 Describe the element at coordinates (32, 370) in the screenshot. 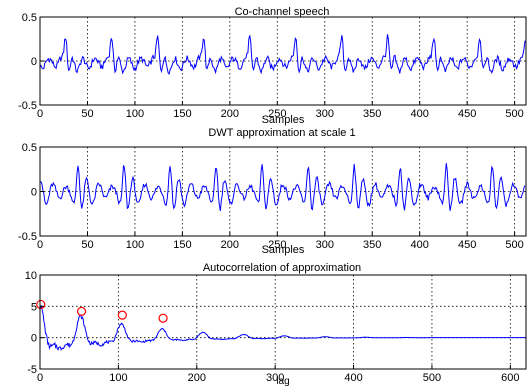

I see `y-tick-label: -5` at that location.